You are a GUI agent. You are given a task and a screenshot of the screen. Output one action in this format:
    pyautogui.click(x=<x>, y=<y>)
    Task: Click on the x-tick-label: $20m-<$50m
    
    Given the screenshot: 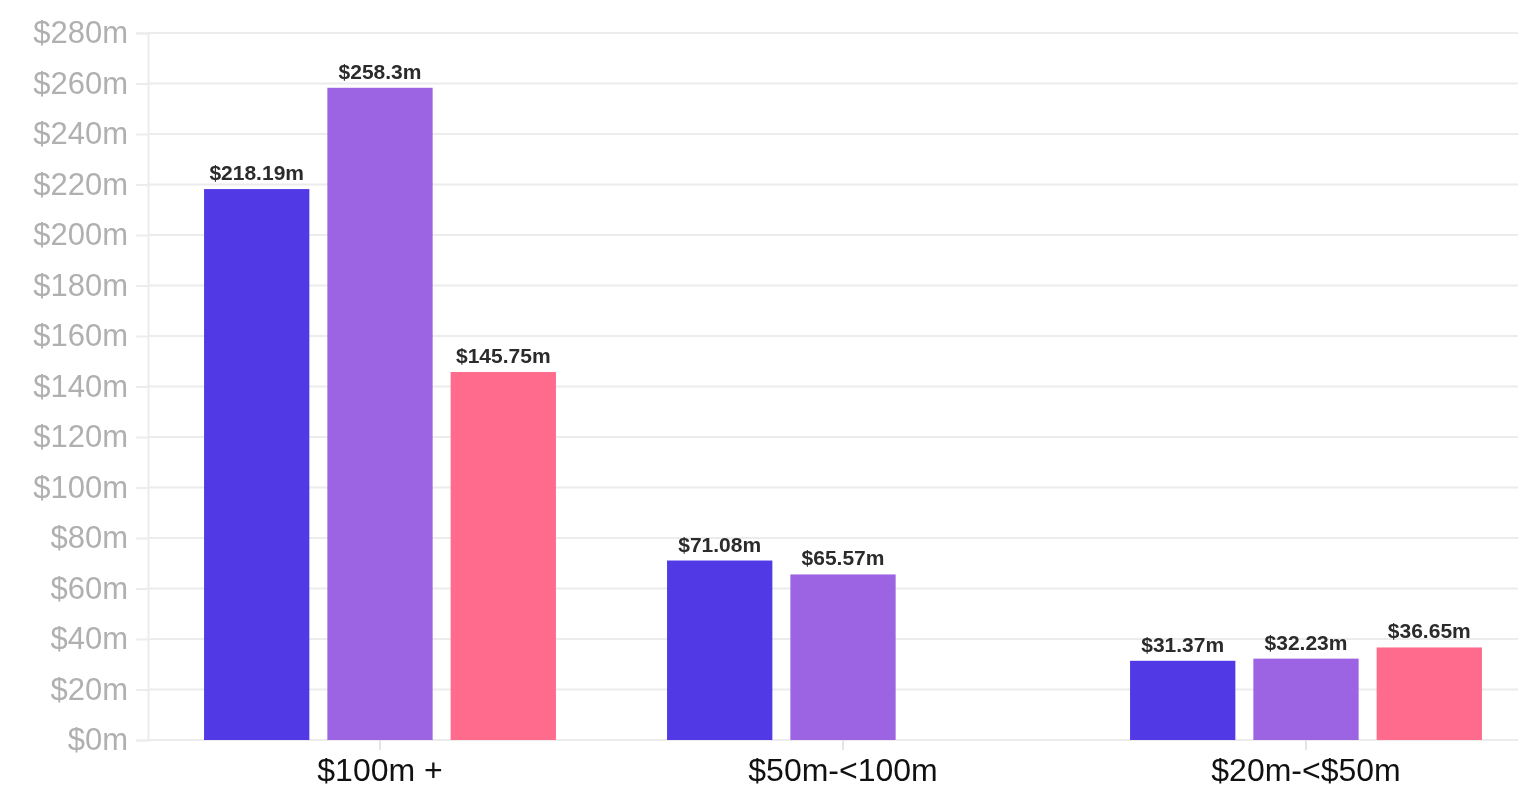 What is the action you would take?
    pyautogui.click(x=1306, y=769)
    